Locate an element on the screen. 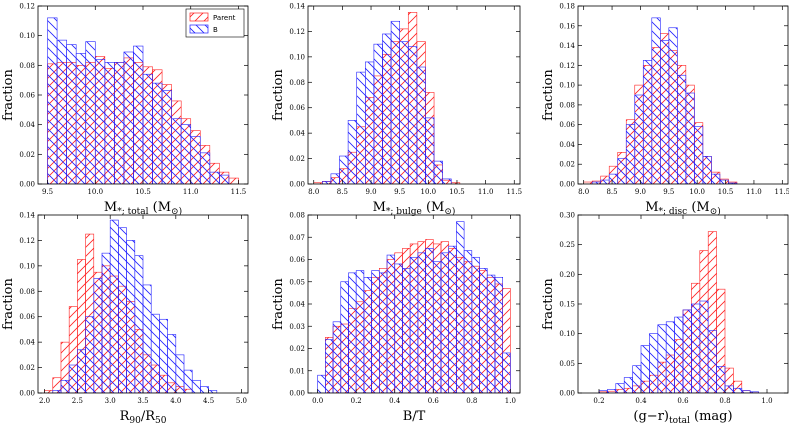 Image resolution: width=789 pixels, height=424 pixels. y-axis-label: fraction is located at coordinates (278, 304).